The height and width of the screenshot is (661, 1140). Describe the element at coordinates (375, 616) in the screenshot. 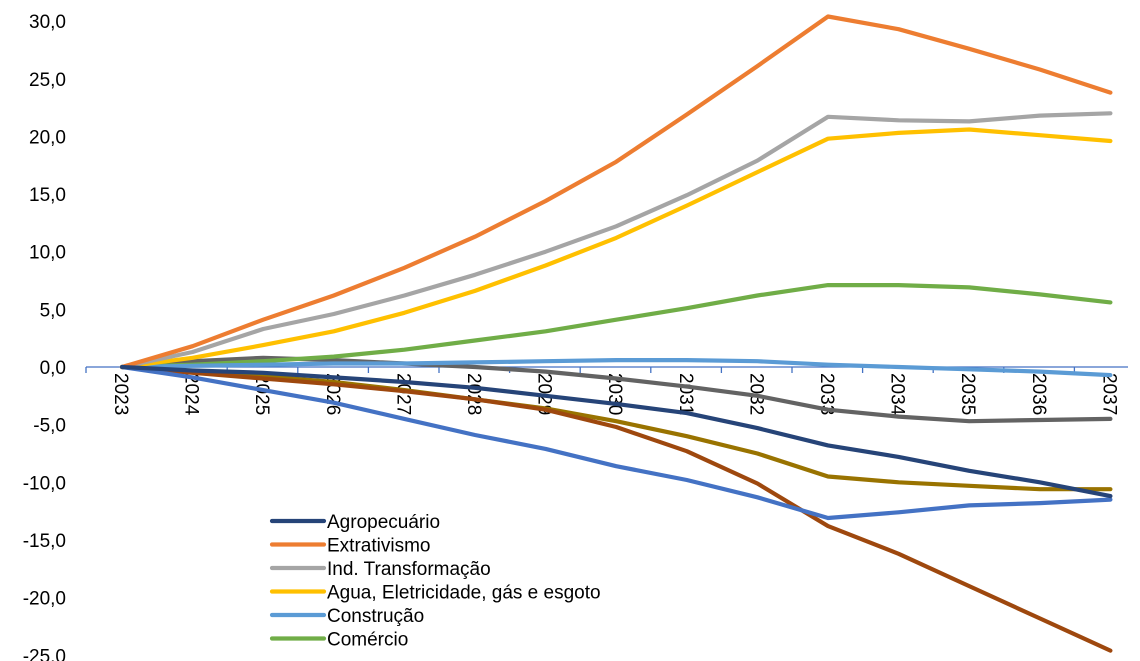

I see `legend-label: Construção` at that location.